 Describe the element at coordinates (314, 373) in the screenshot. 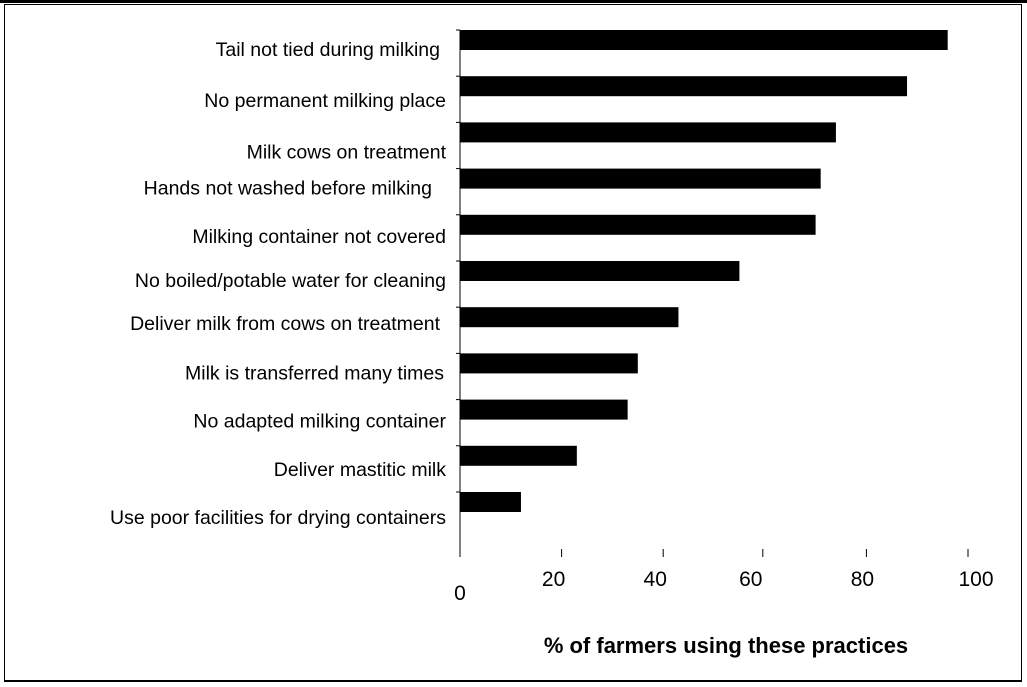

I see `category-label: Milk is transferred many times` at that location.